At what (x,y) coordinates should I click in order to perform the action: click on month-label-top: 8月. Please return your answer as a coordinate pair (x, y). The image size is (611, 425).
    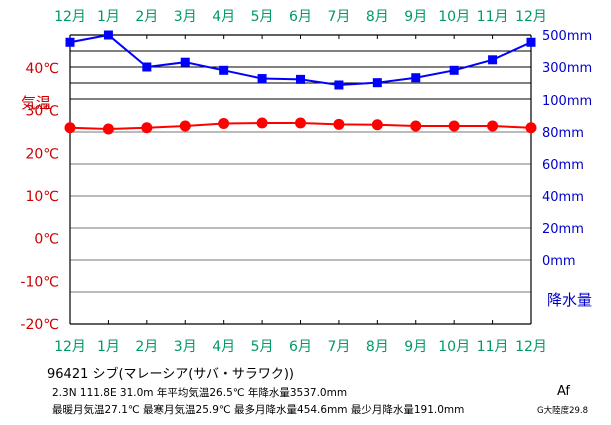
    Looking at the image, I should click on (377, 17).